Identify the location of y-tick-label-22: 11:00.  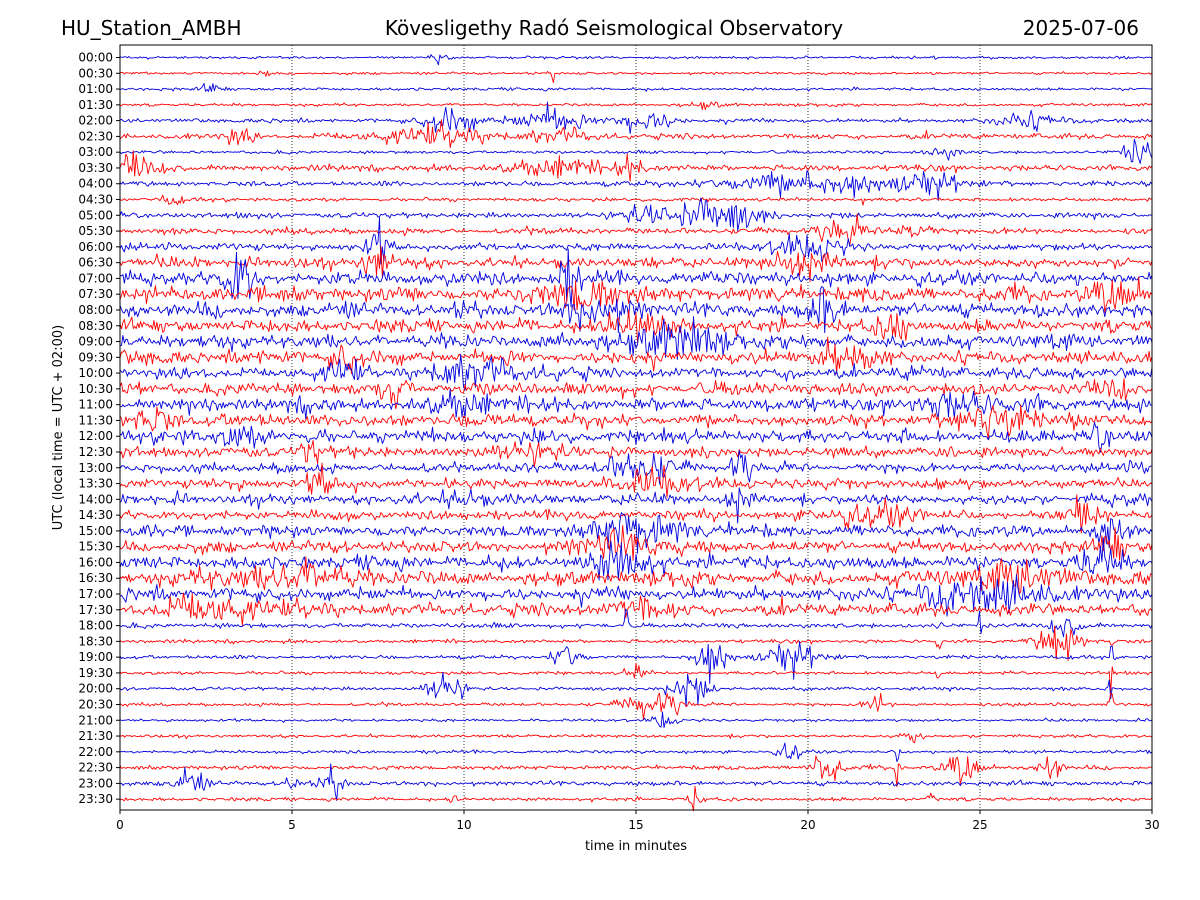
(95, 405).